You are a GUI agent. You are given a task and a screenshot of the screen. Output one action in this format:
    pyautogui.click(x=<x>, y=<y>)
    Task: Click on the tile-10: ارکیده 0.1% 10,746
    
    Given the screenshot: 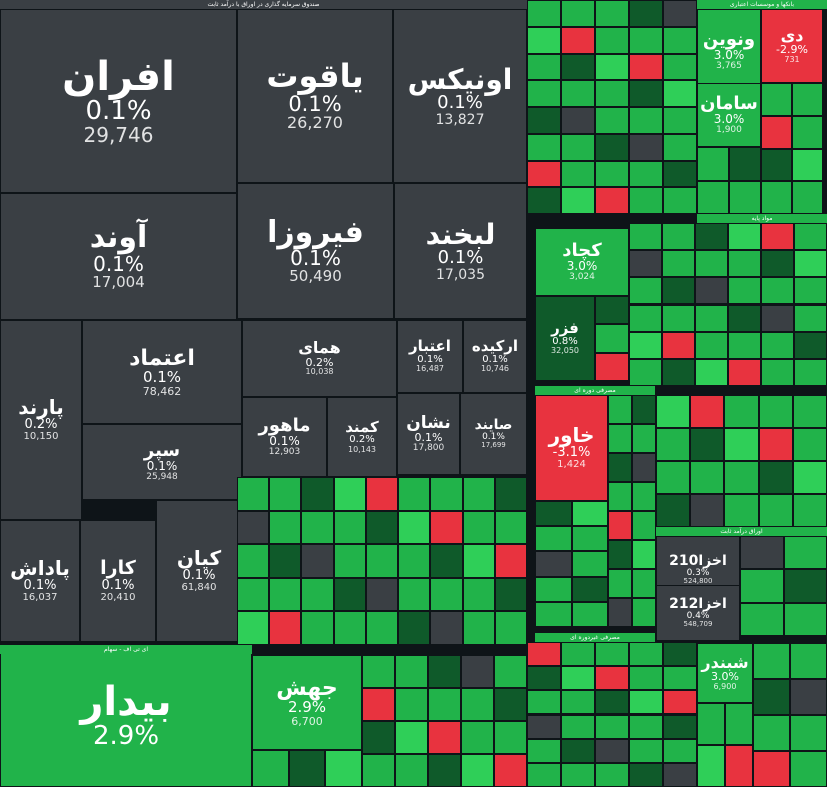 What is the action you would take?
    pyautogui.click(x=495, y=356)
    